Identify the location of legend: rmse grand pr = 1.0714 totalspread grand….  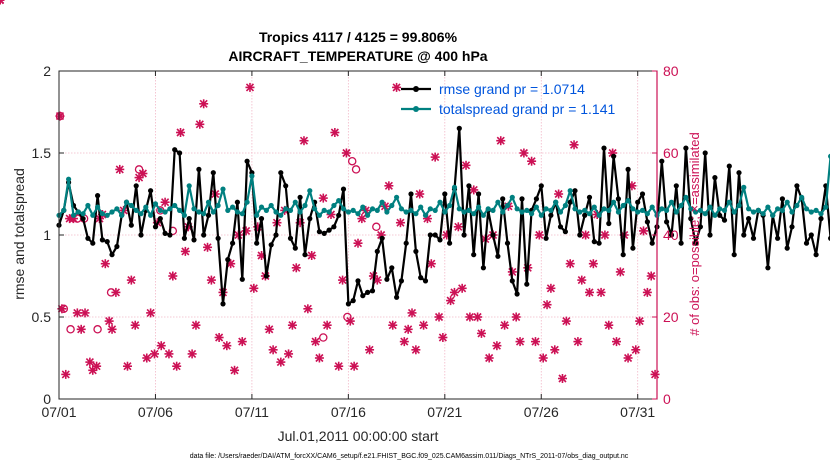
(508, 99).